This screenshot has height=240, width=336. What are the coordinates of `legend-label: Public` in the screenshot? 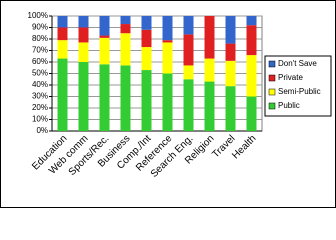 It's located at (289, 105).